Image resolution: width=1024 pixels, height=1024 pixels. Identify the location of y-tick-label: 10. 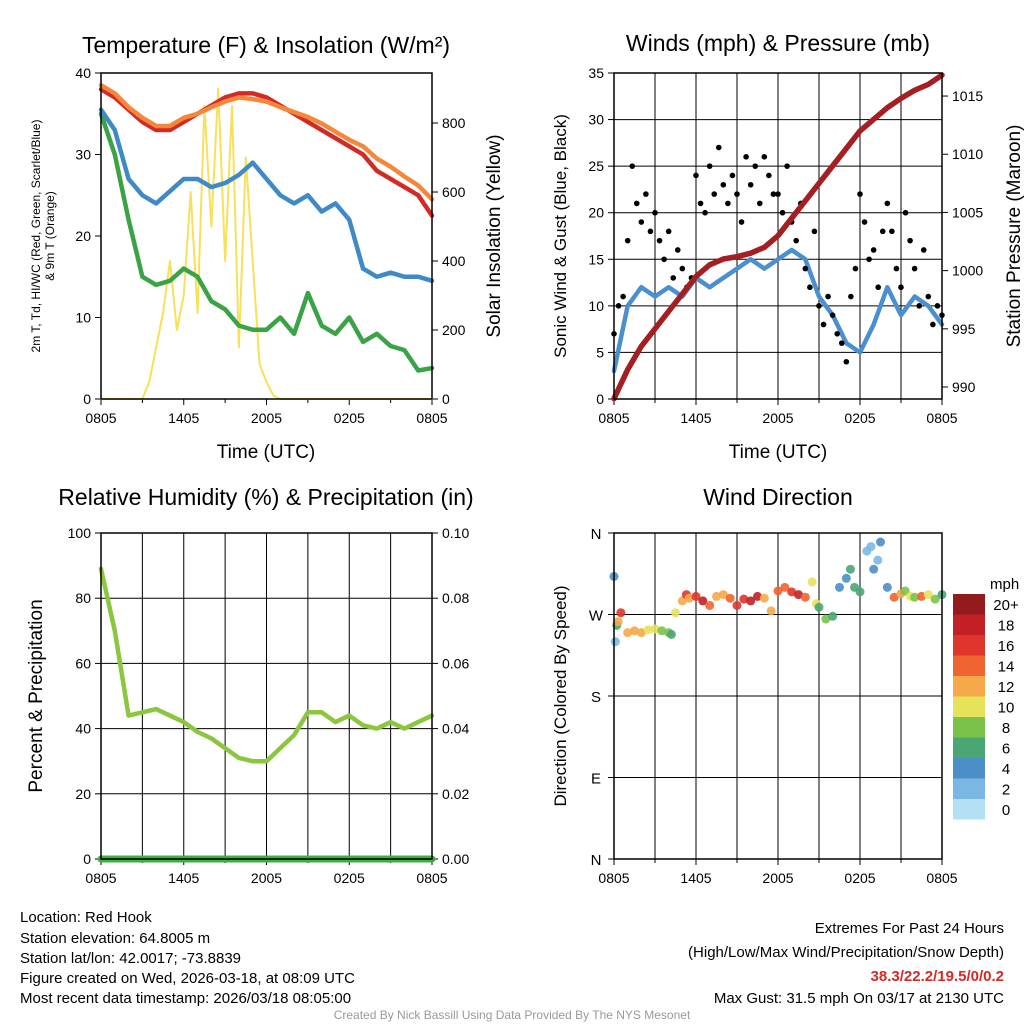
(83, 318).